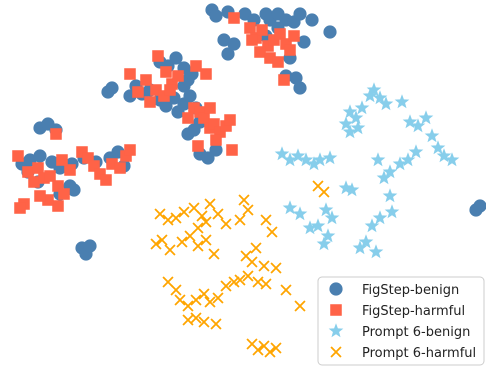 Image resolution: width=486 pixels, height=368 pixels. What do you see at coordinates (336, 310) in the screenshot?
I see `legend-marker-figstep-harmful` at bounding box center [336, 310].